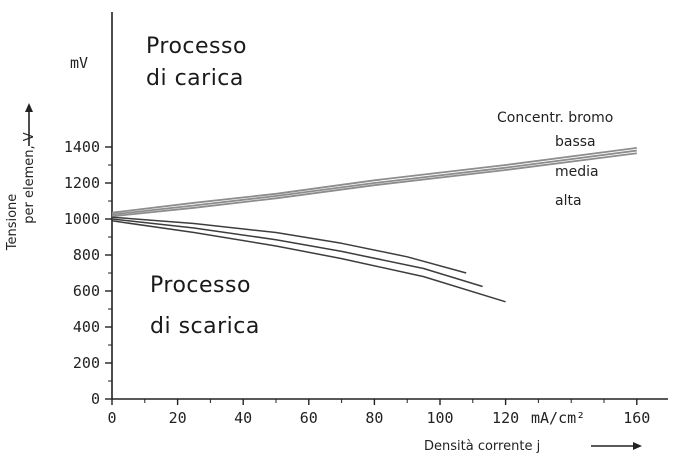  What do you see at coordinates (200, 285) in the screenshot?
I see `discharge-label-line1: Processo` at bounding box center [200, 285].